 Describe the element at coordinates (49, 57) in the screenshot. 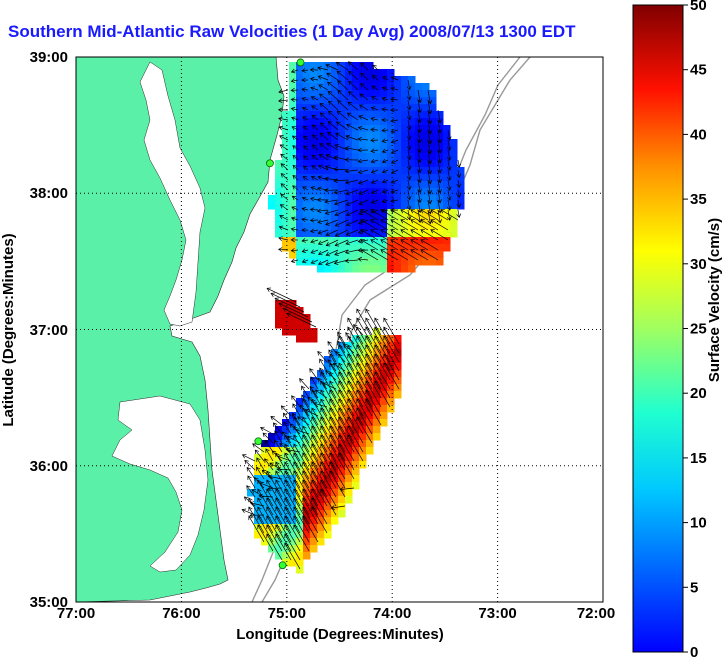

I see `y-tick-label: 39:00` at that location.